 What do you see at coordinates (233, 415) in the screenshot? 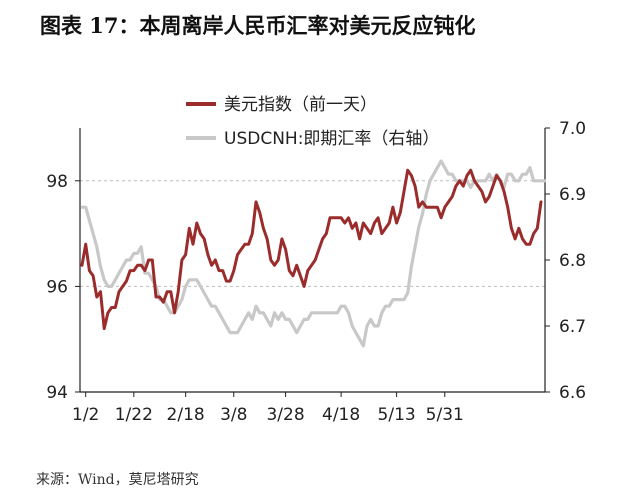
I see `x-tick-label: 3/8` at bounding box center [233, 415].